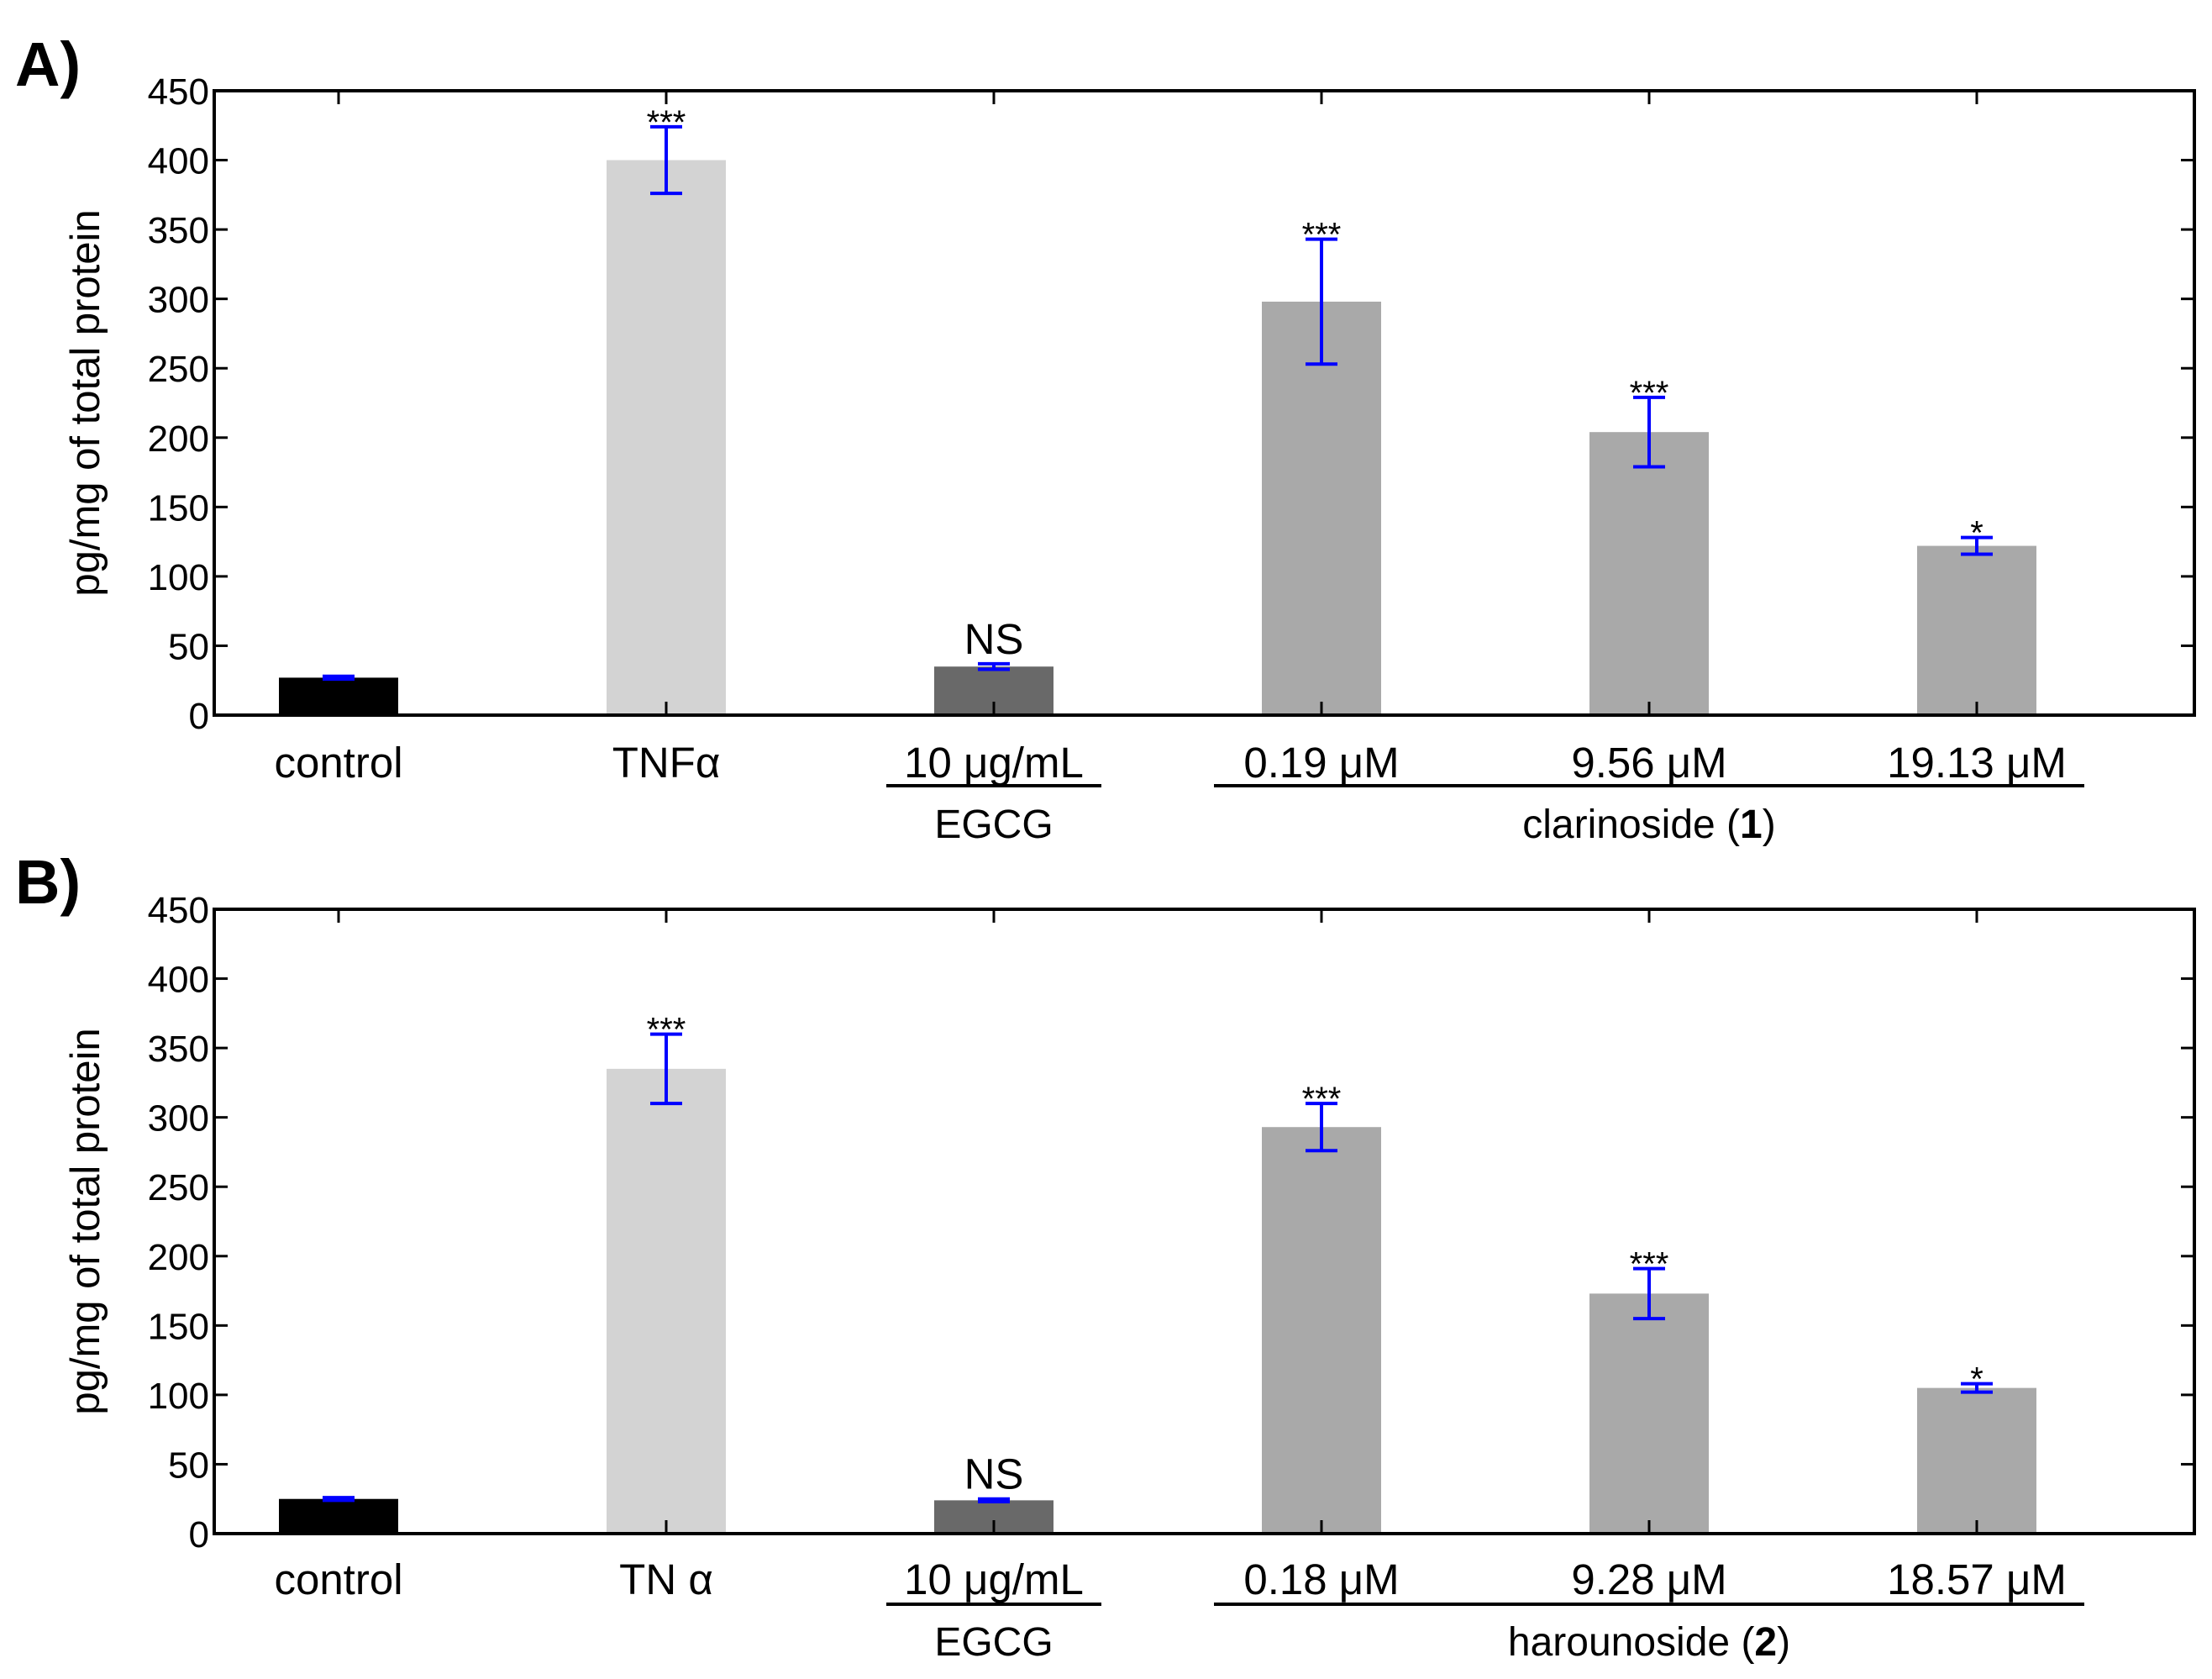 This screenshot has height=1679, width=2212. What do you see at coordinates (1648, 763) in the screenshot?
I see `x-category-label: 9.56 μM` at bounding box center [1648, 763].